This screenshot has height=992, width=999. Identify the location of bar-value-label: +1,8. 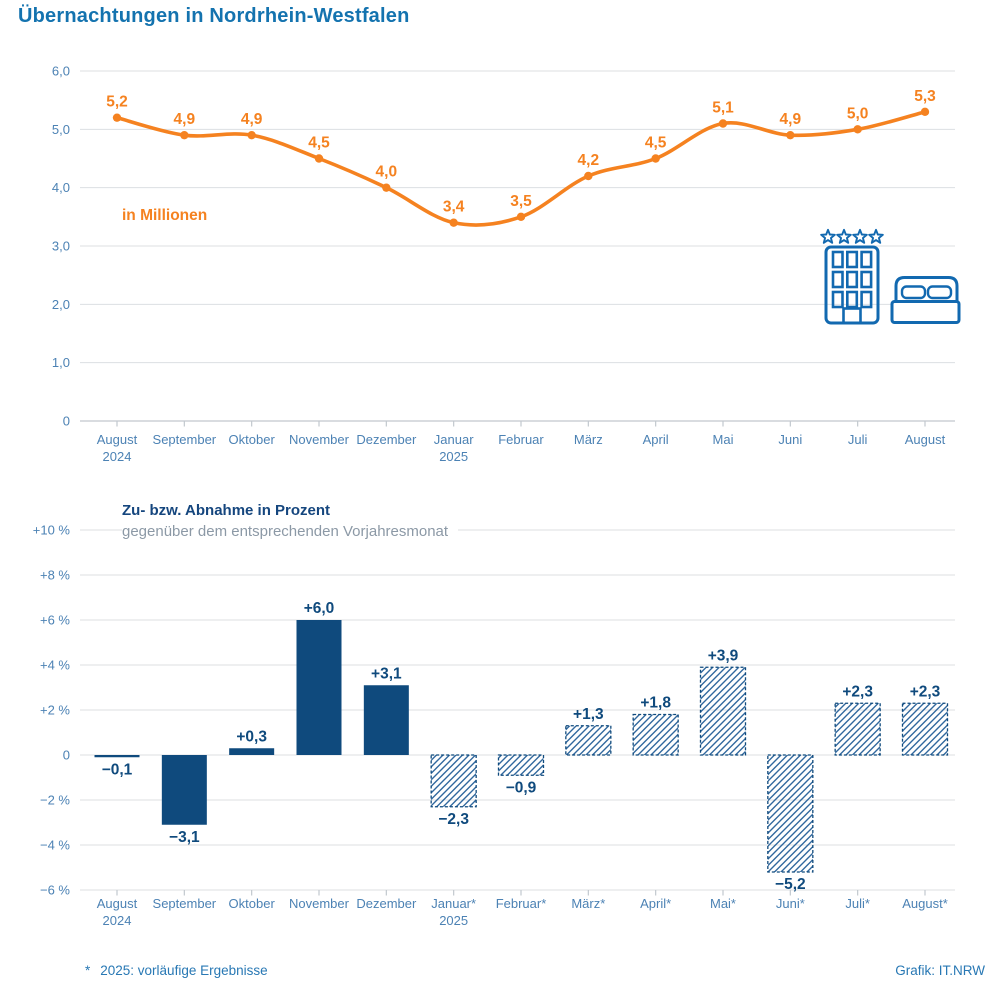
(655, 703).